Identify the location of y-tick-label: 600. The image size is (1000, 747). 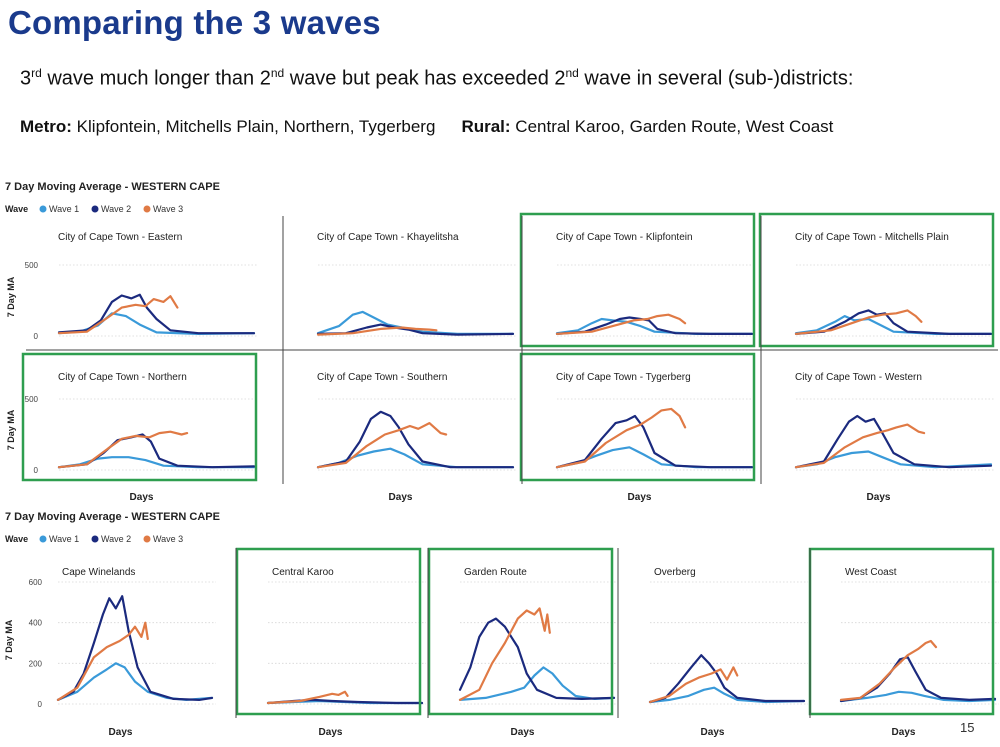
(36, 582).